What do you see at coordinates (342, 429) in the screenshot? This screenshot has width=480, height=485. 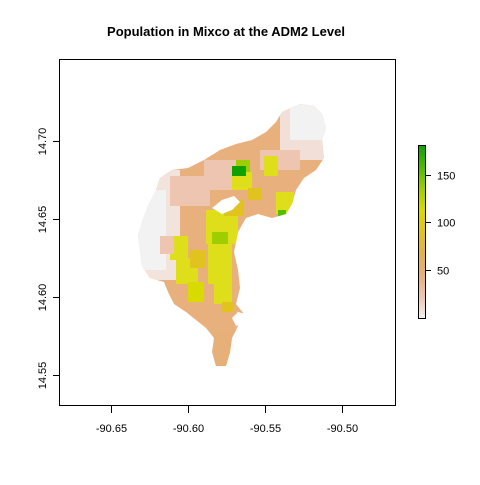 I see `x-tick-label: -90.50` at bounding box center [342, 429].